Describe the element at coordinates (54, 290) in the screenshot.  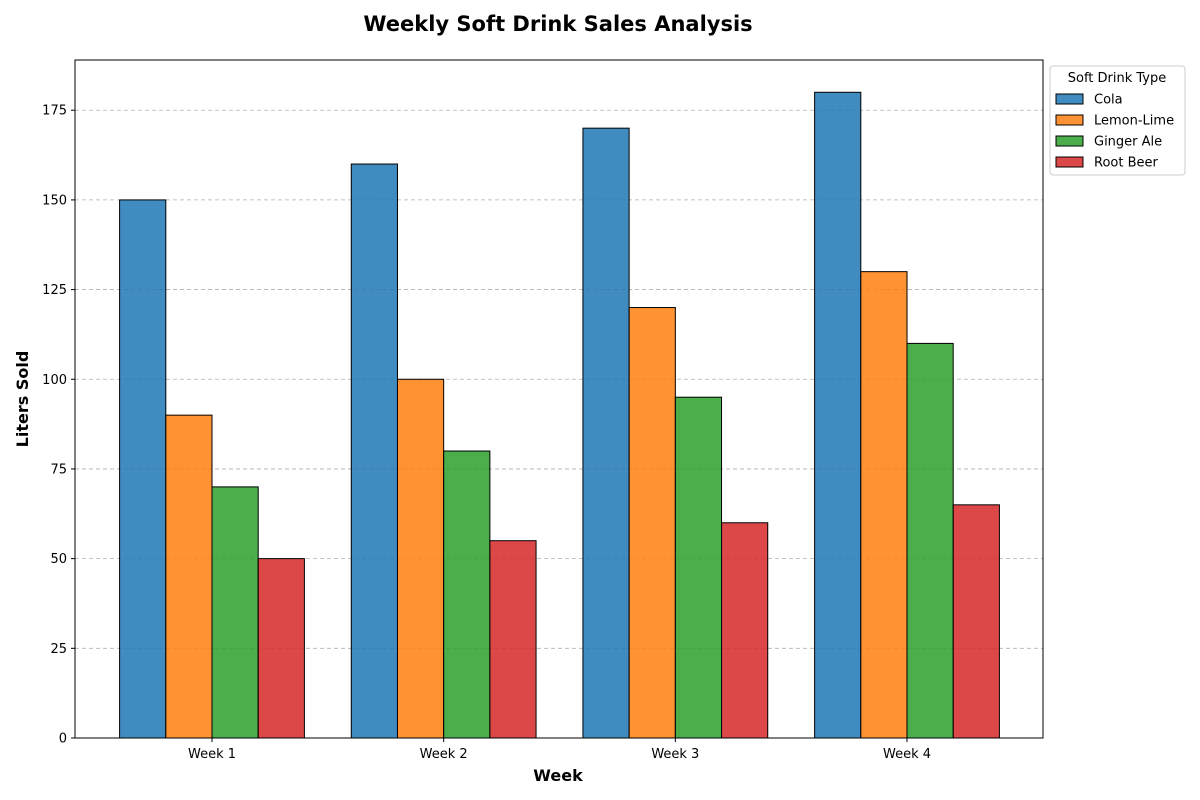
I see `y-tick-label: 125` at that location.